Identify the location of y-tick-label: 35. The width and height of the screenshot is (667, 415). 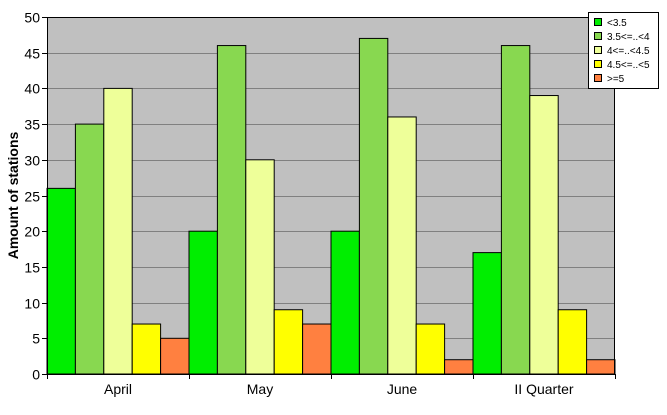
(32, 125).